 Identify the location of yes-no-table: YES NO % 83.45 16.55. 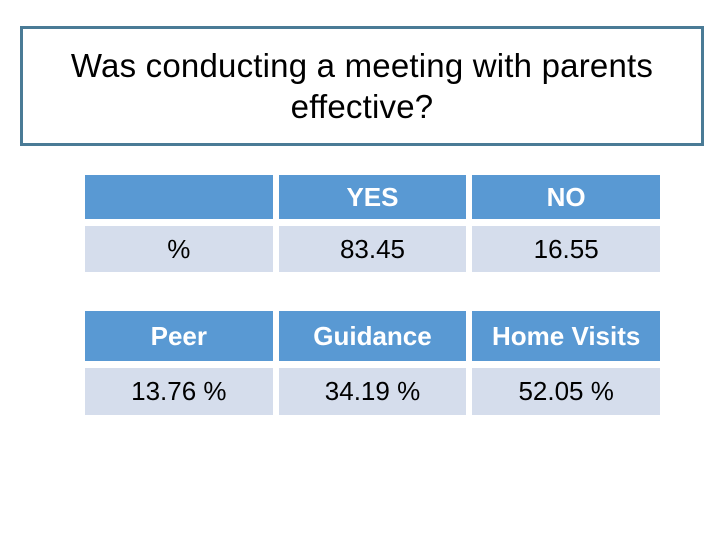
(372, 223).